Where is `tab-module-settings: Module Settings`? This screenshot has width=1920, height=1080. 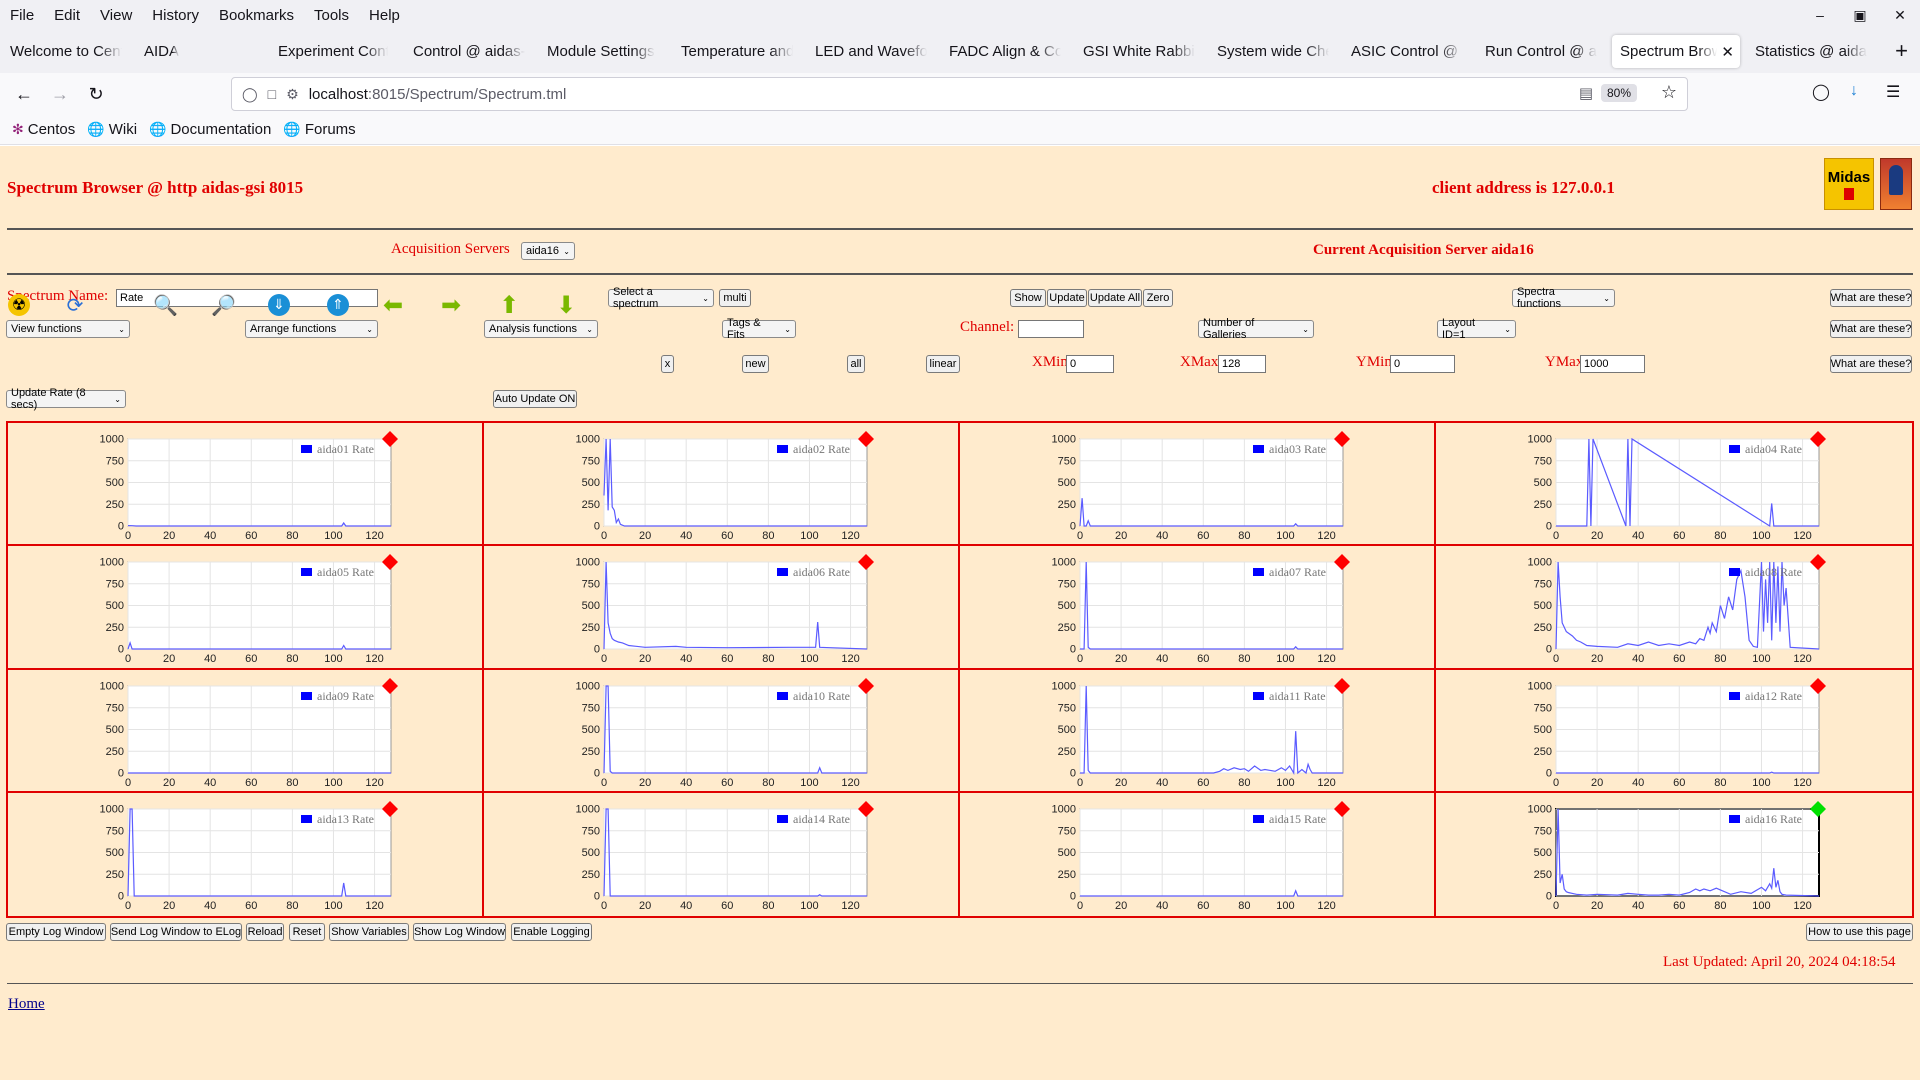
tab-module-settings: Module Settings is located at coordinates (603, 51).